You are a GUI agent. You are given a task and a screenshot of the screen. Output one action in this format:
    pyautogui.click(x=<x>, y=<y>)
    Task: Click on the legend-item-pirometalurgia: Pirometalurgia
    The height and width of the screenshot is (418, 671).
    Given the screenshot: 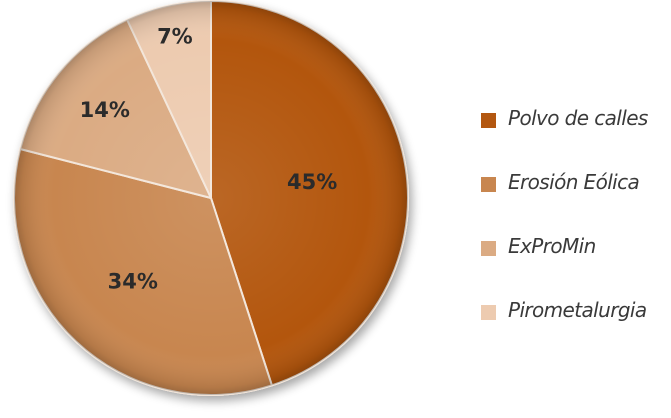 What is the action you would take?
    pyautogui.click(x=576, y=312)
    